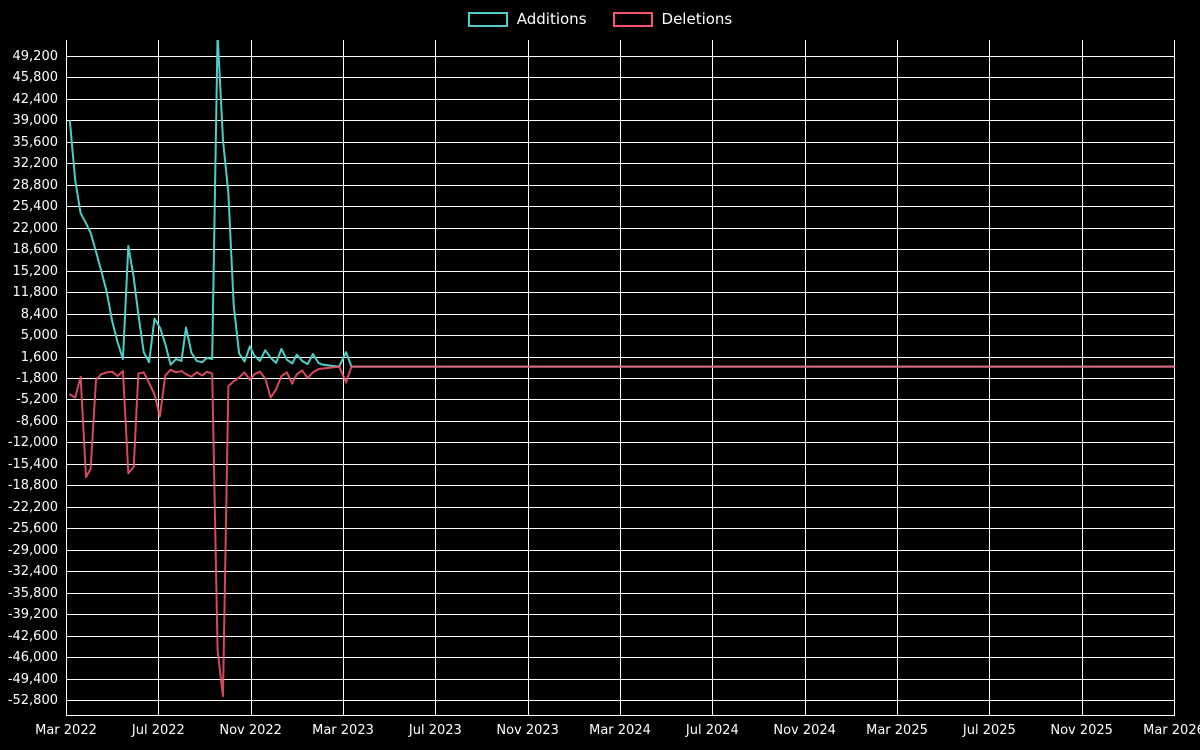  I want to click on x-tick-label: Mar 2025, so click(897, 730).